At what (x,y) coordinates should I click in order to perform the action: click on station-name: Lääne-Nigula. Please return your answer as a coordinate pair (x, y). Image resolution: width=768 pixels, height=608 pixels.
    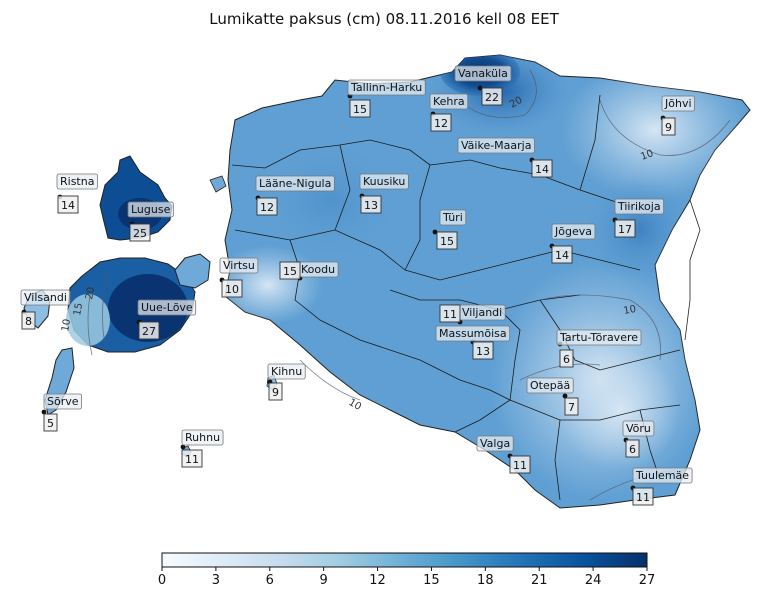
    Looking at the image, I should click on (295, 183).